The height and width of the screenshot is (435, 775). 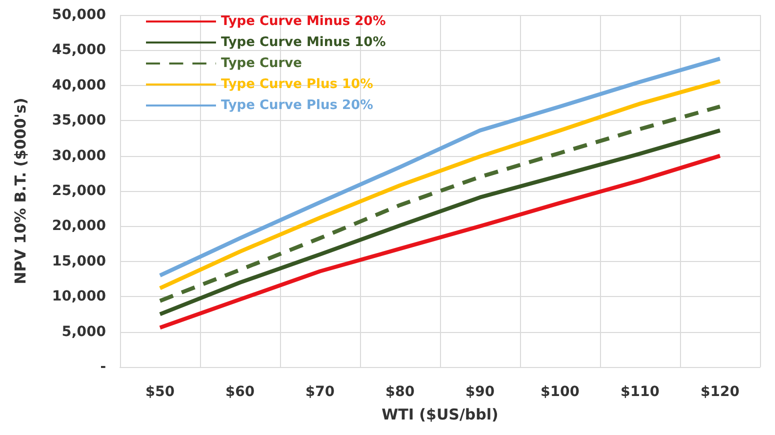 What do you see at coordinates (303, 21) in the screenshot?
I see `text: Type Curve Minus 20%` at bounding box center [303, 21].